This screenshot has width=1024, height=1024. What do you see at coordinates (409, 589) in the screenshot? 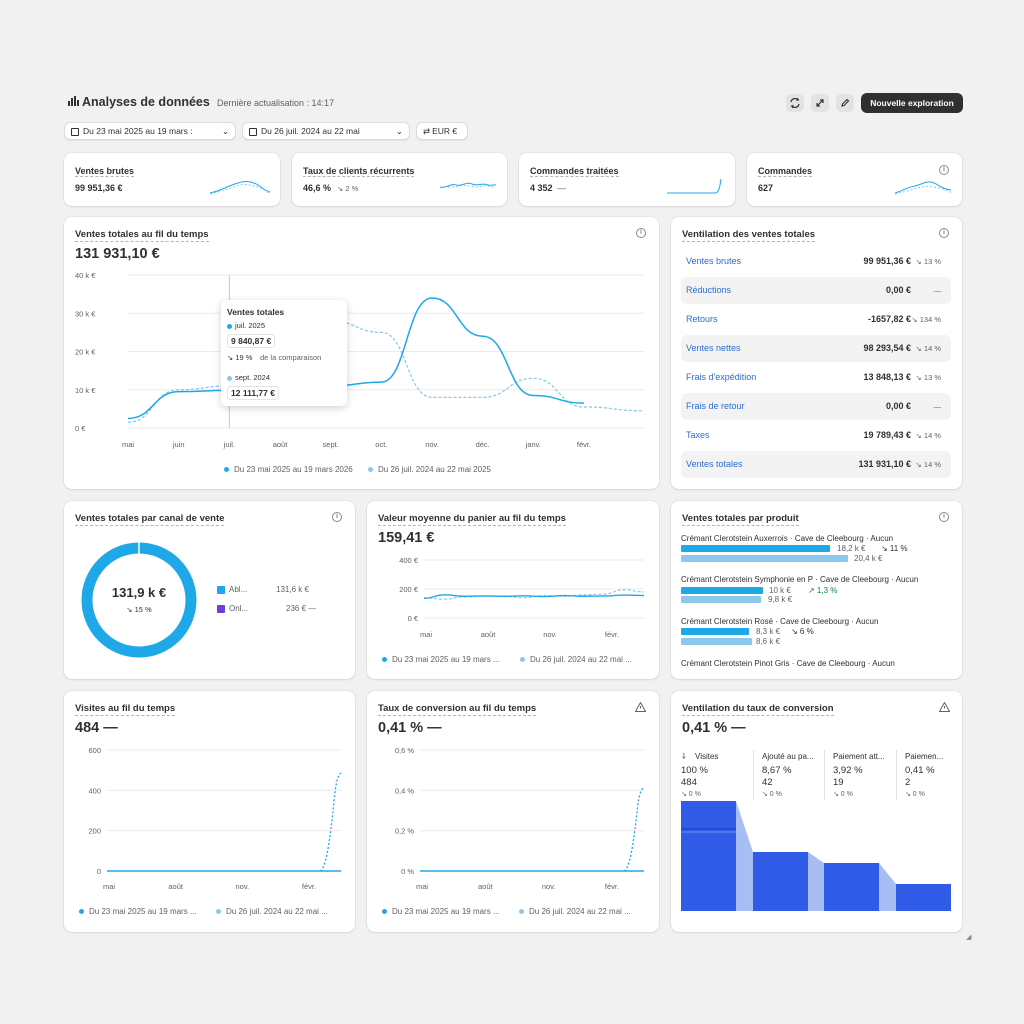
I see `y-tick-label: 200 €` at bounding box center [409, 589].